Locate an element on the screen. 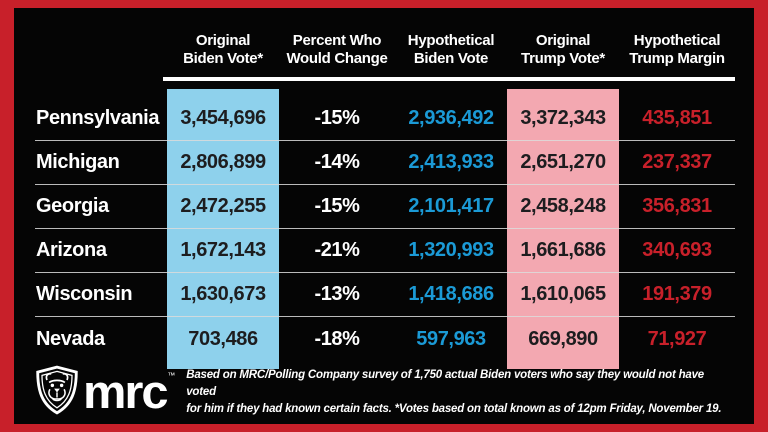  original-trump-vote: 669,890 is located at coordinates (563, 338).